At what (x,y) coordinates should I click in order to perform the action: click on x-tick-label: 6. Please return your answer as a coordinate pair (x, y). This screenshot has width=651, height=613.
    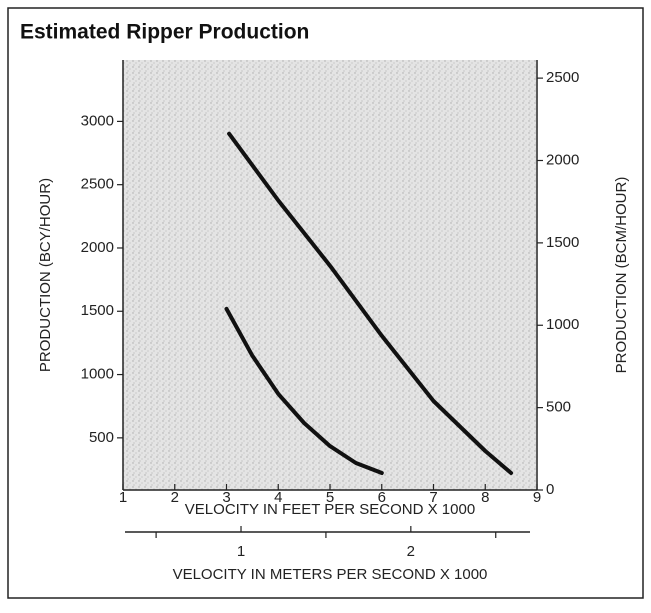
    Looking at the image, I should click on (382, 497).